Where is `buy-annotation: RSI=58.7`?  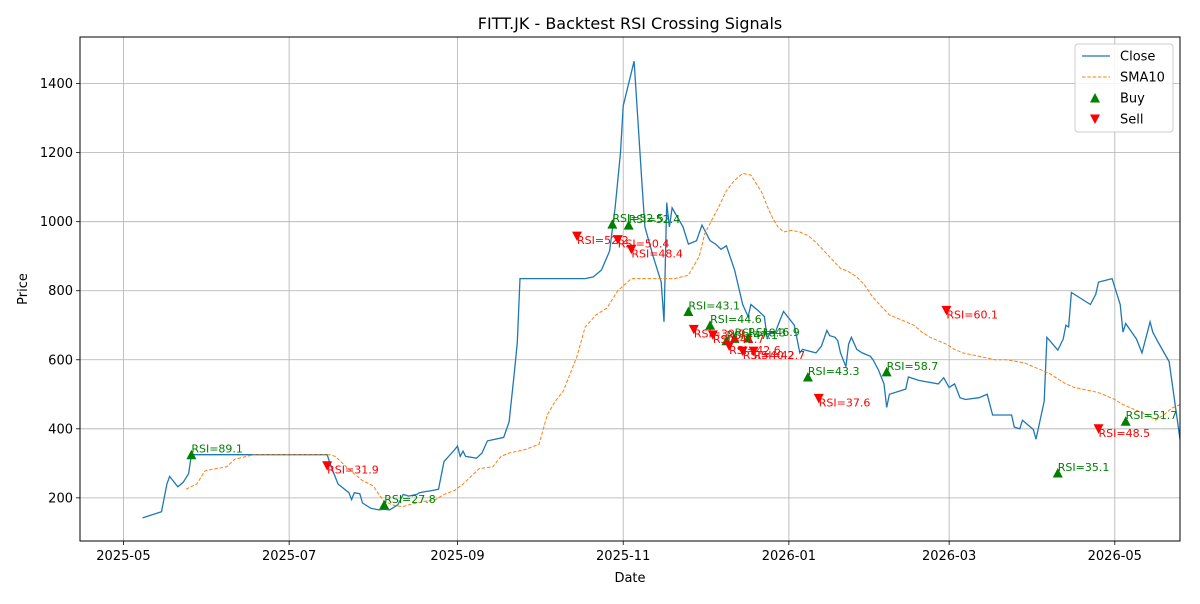
buy-annotation: RSI=58.7 is located at coordinates (913, 366).